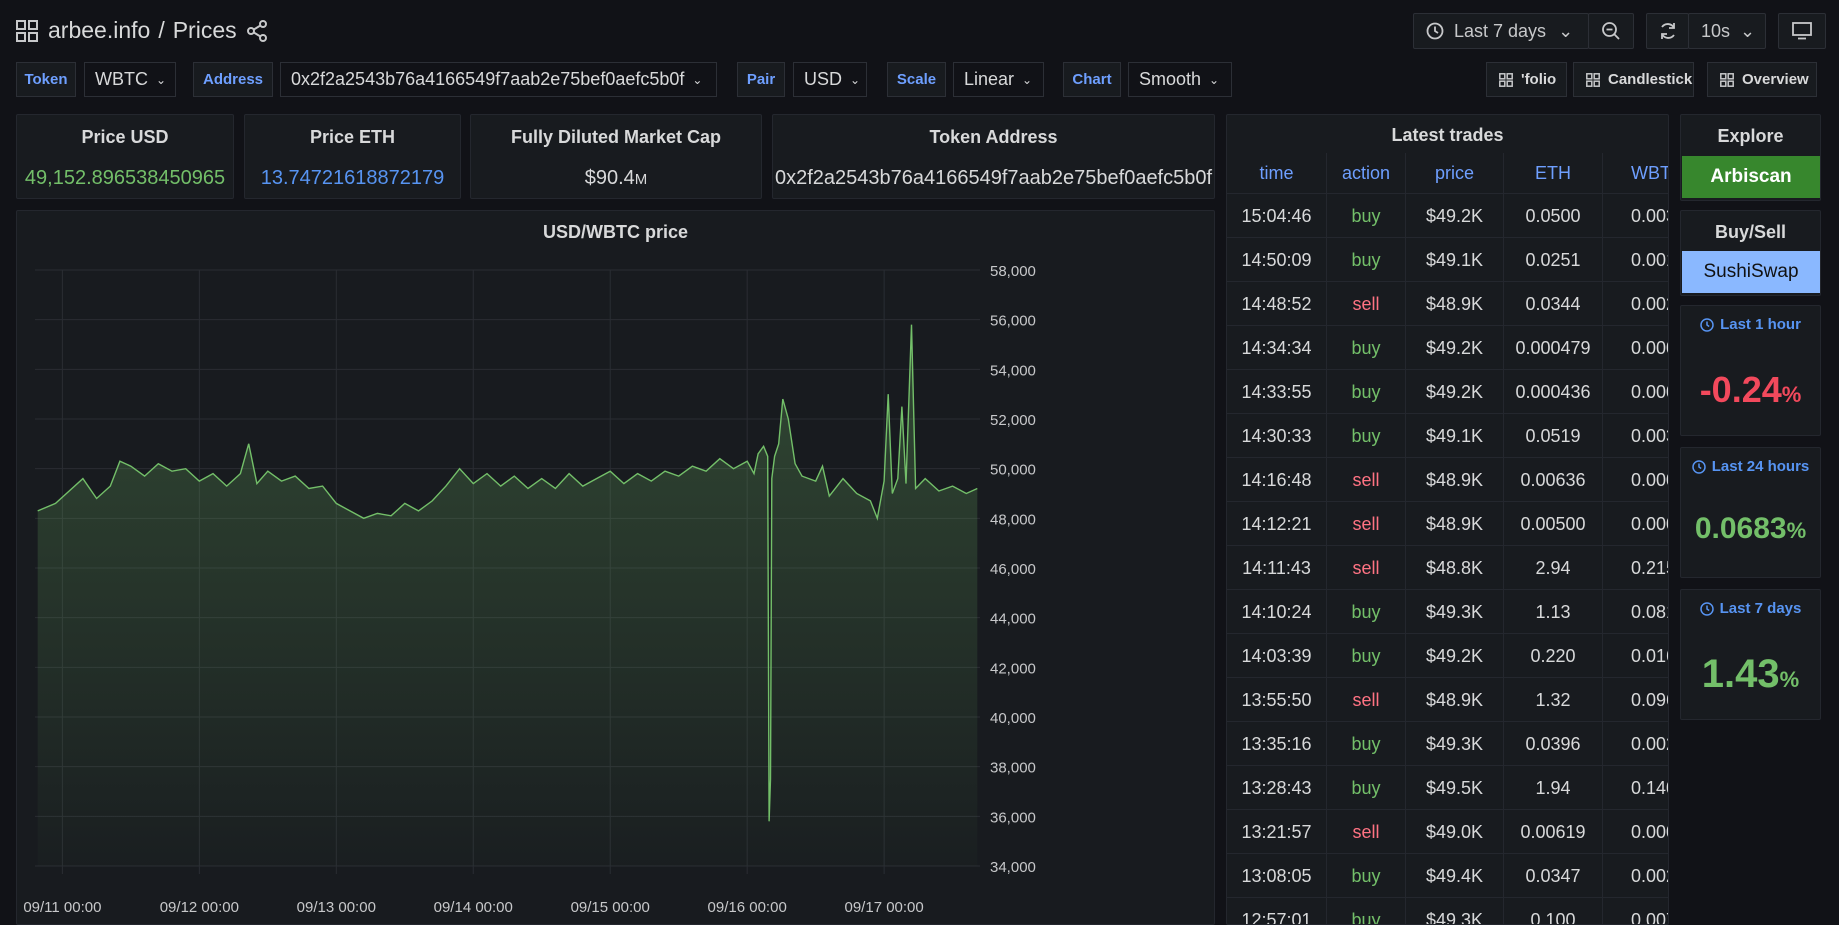 Image resolution: width=1839 pixels, height=925 pixels. Describe the element at coordinates (1277, 173) in the screenshot. I see `col-header-time: time` at that location.